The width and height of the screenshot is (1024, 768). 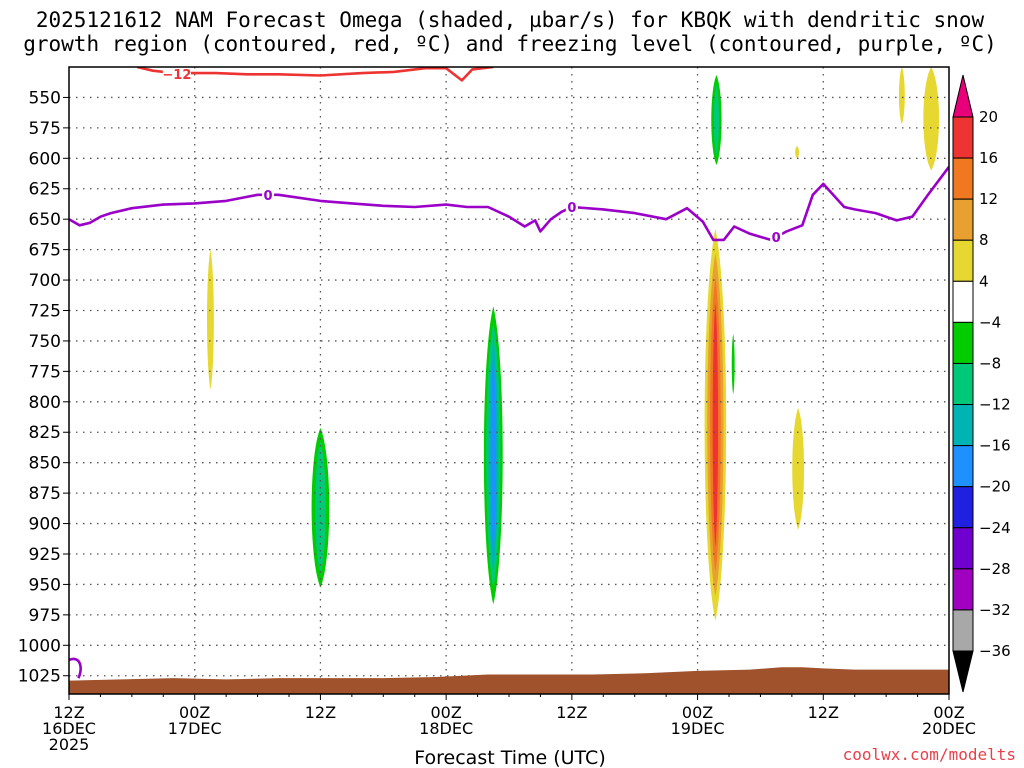 What do you see at coordinates (949, 728) in the screenshot?
I see `x-tick-label-84-1: 20DEC` at bounding box center [949, 728].